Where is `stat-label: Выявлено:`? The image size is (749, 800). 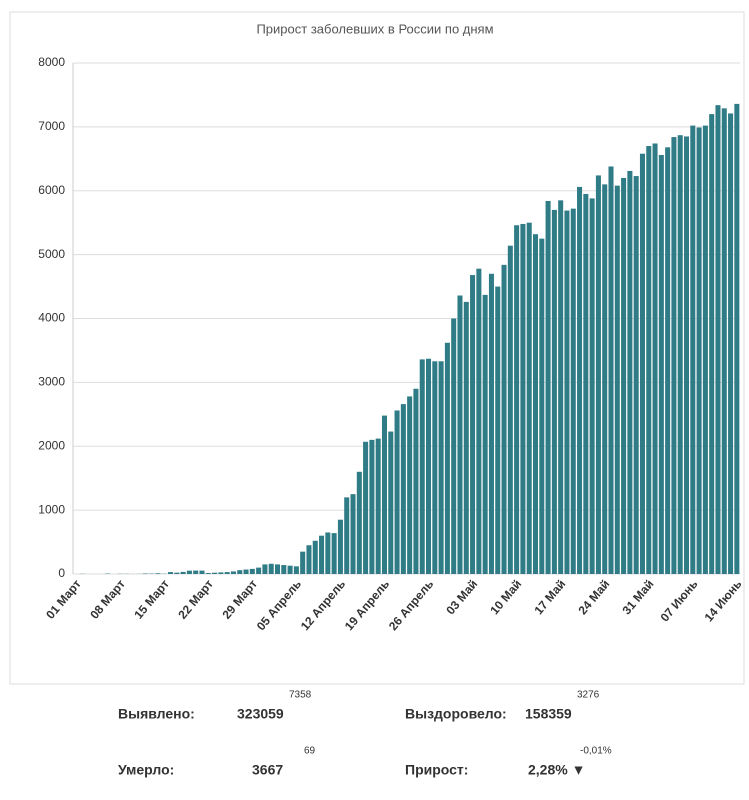 stat-label: Выявлено: is located at coordinates (156, 714).